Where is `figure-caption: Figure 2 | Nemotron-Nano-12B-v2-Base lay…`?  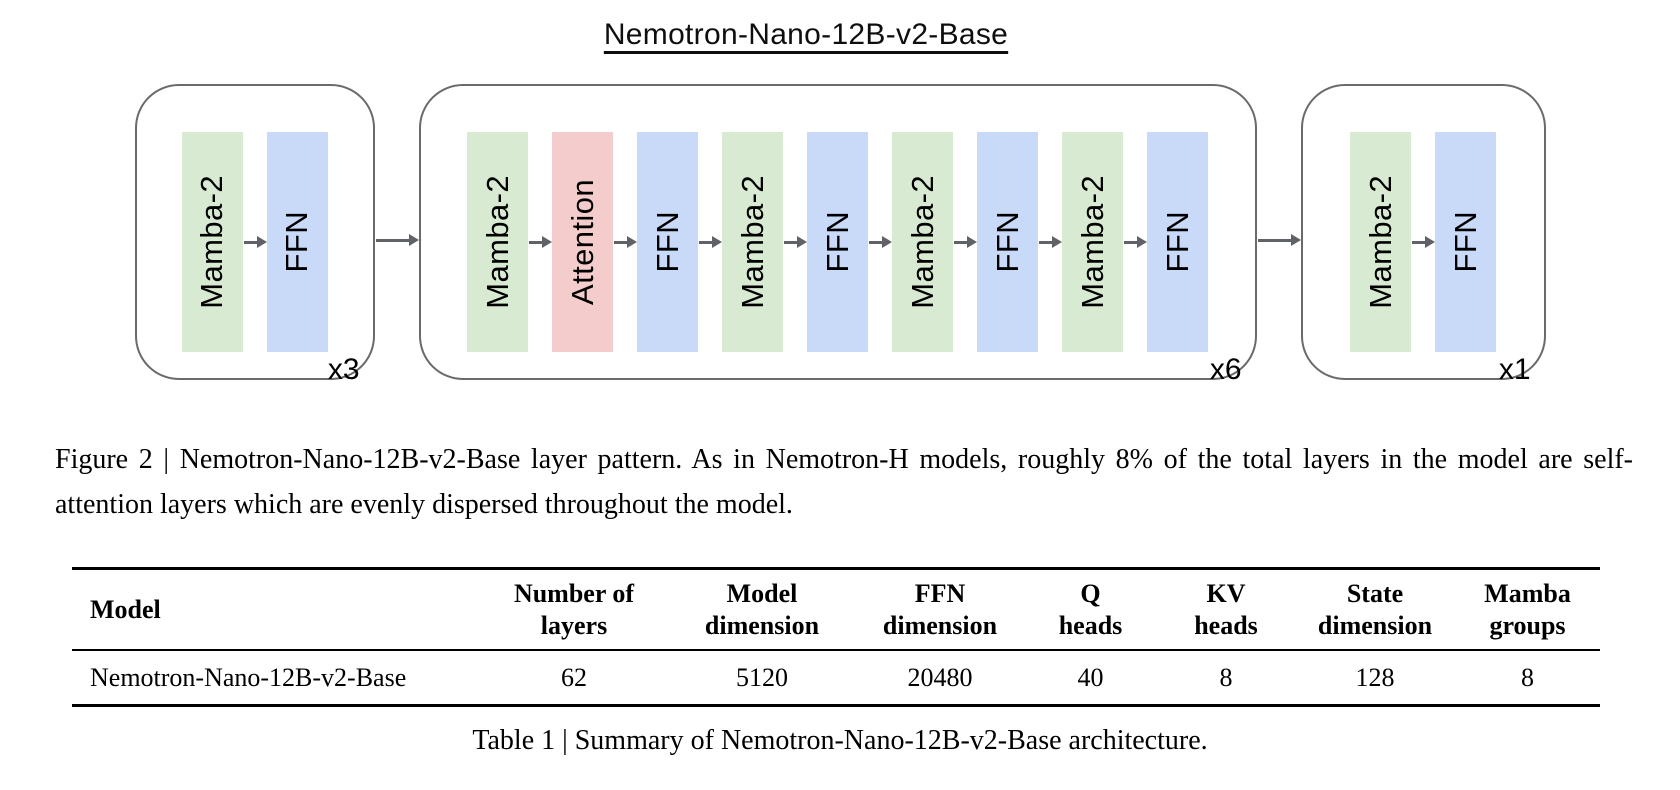 figure-caption: Figure 2 | Nemotron-Nano-12B-v2-Base lay… is located at coordinates (844, 482).